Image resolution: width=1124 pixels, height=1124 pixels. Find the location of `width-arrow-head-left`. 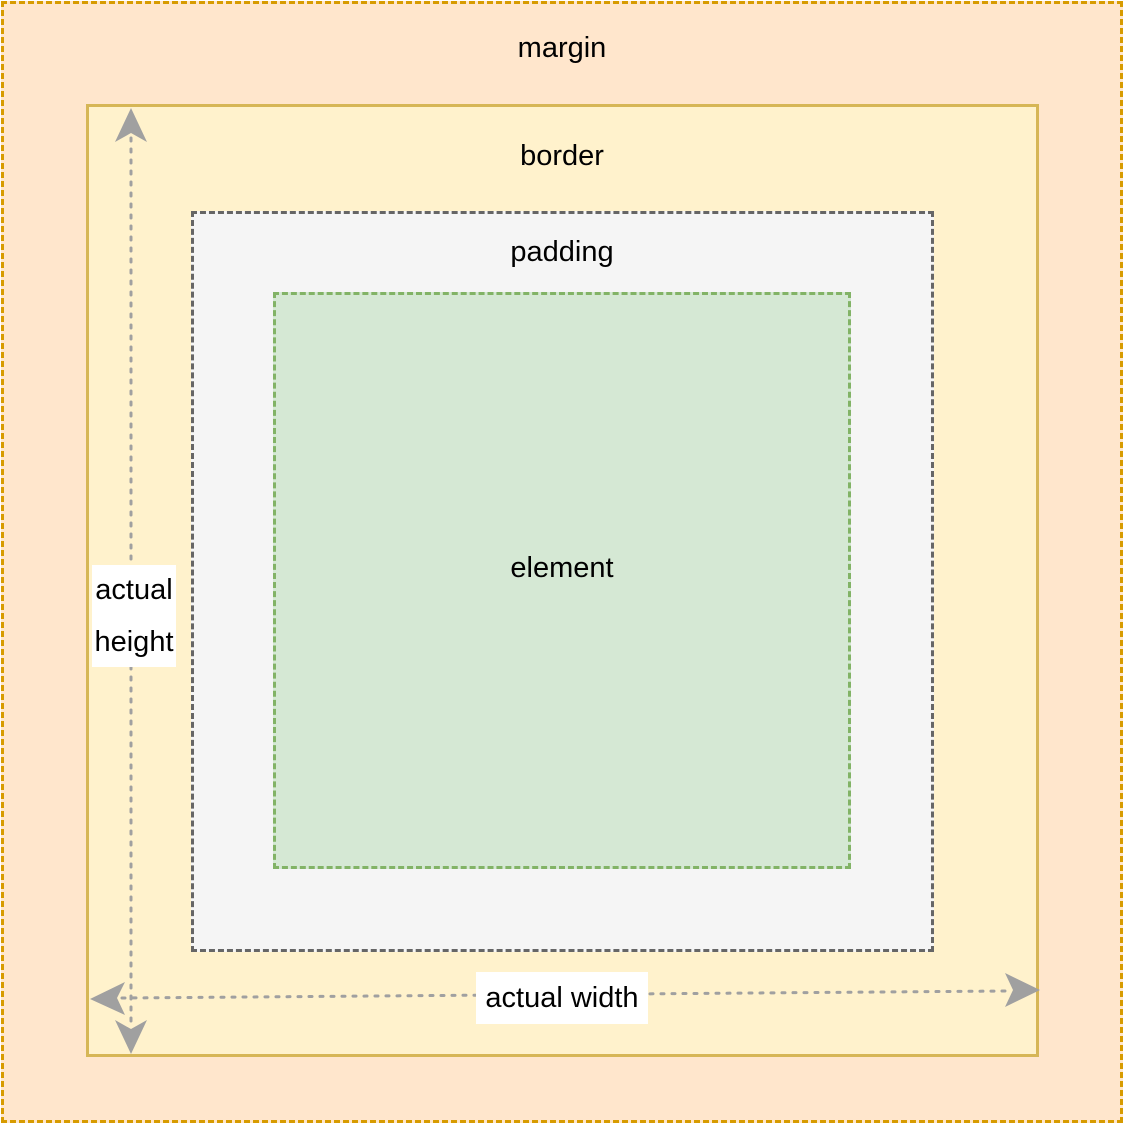

width-arrow-head-left is located at coordinates (107, 998).